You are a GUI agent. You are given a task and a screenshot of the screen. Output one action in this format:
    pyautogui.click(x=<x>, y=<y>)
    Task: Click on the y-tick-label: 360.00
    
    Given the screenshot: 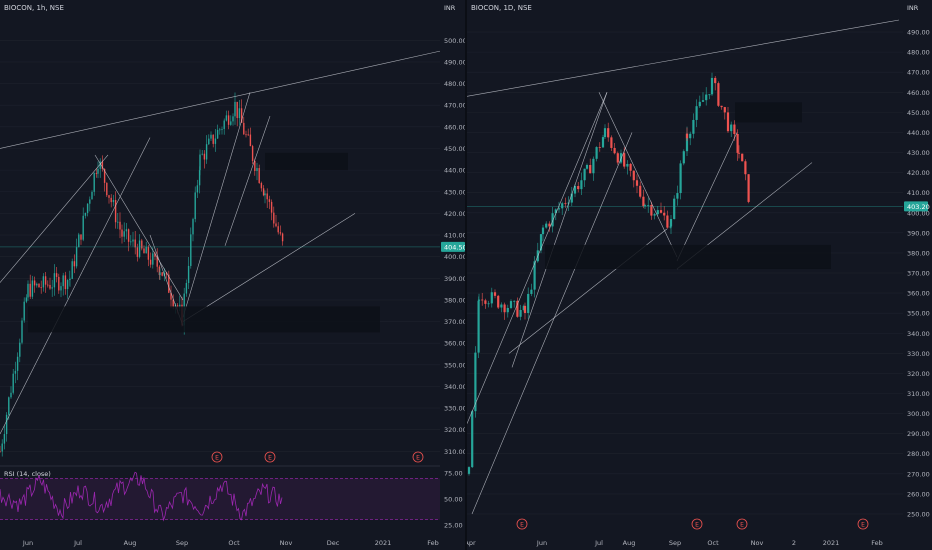 What is the action you would take?
    pyautogui.click(x=454, y=344)
    